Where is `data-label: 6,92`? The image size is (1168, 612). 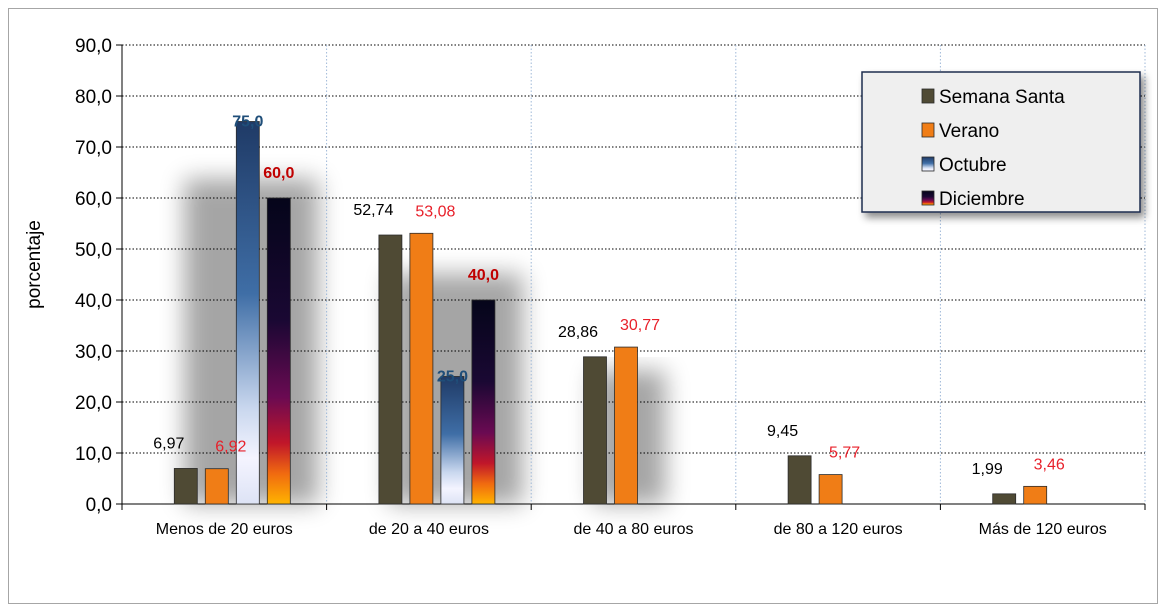 data-label: 6,92 is located at coordinates (230, 447).